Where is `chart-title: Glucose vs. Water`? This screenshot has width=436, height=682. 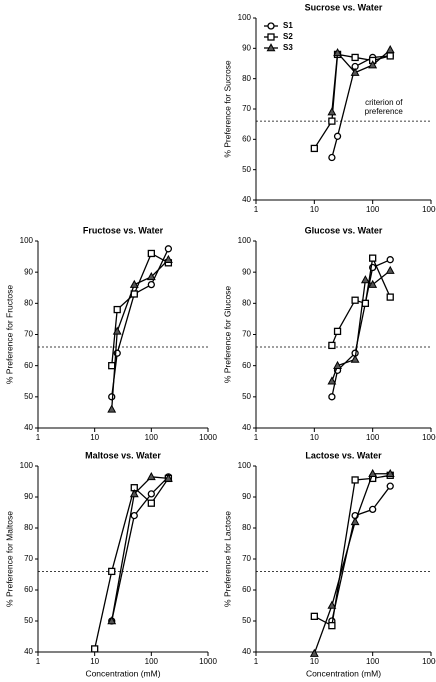 chart-title: Glucose vs. Water is located at coordinates (344, 230).